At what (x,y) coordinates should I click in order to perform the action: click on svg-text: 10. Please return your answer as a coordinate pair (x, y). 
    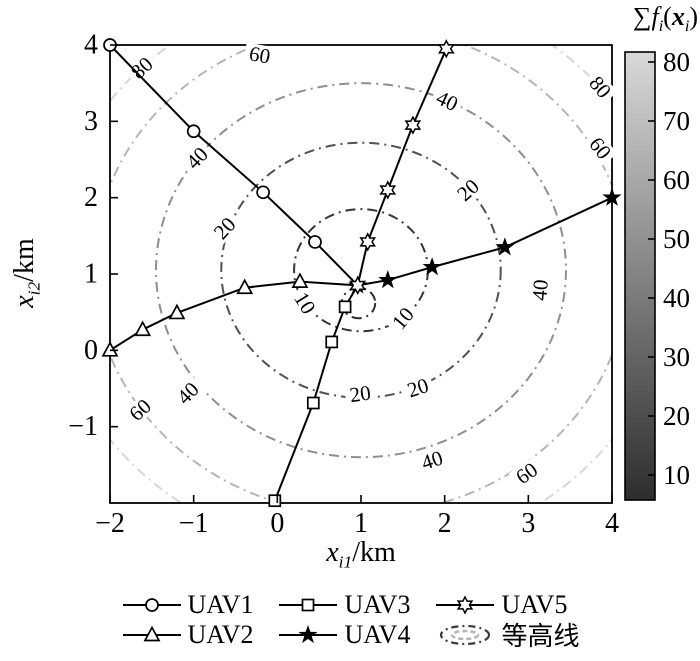
    Looking at the image, I should click on (403, 319).